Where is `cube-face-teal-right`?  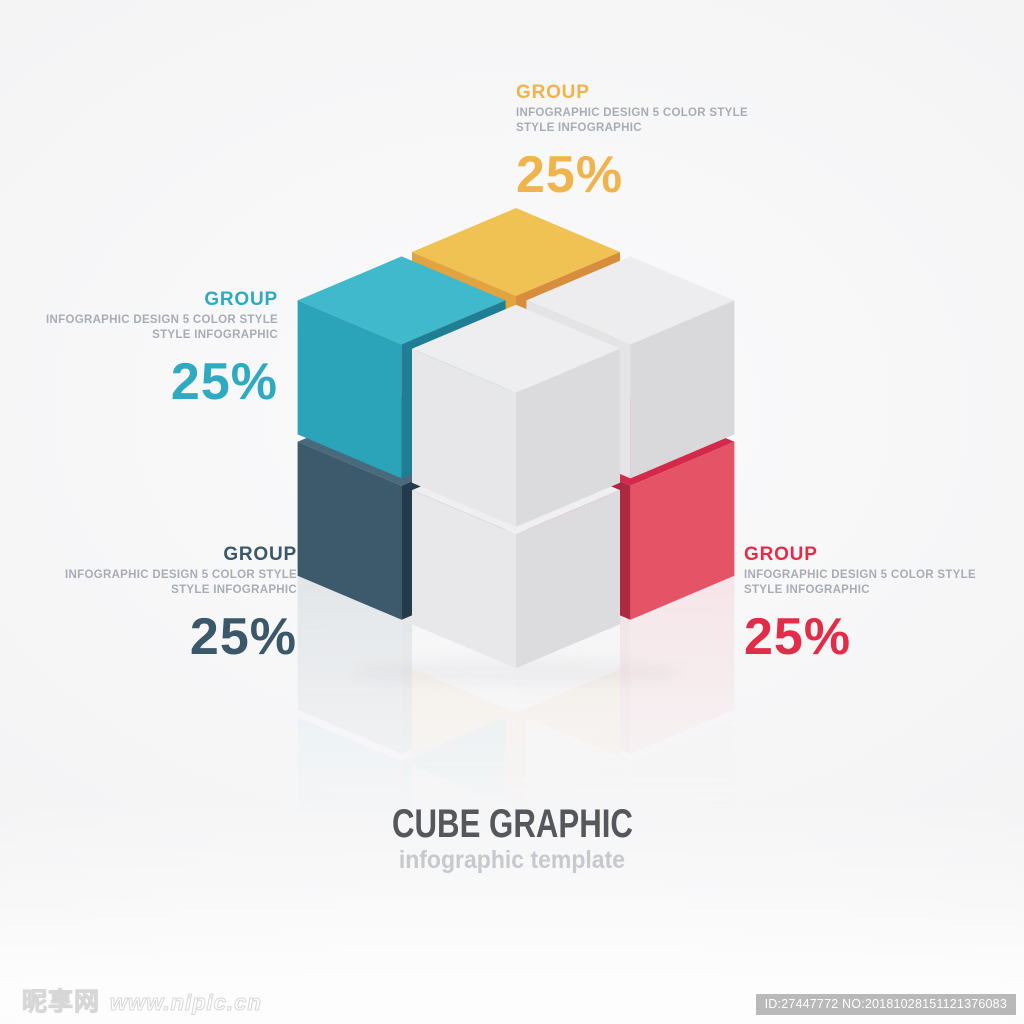
cube-face-teal-right is located at coordinates (453, 389).